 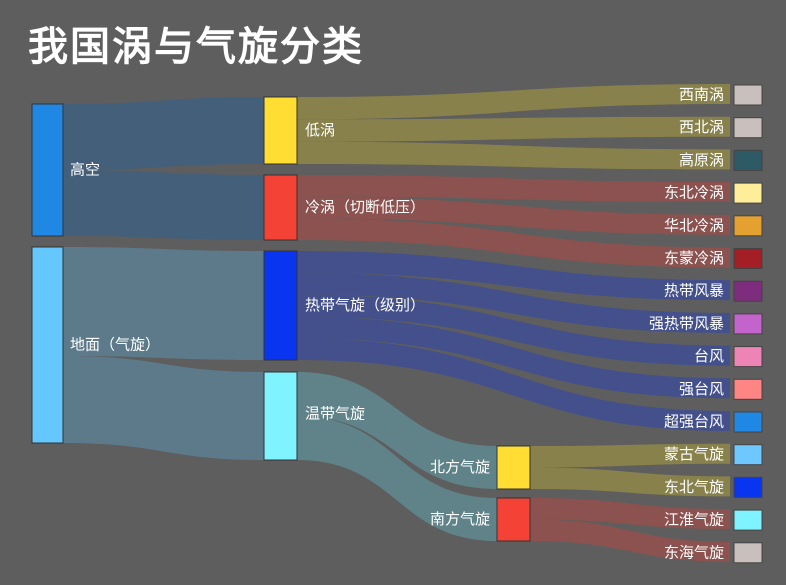 What do you see at coordinates (397, 430) in the screenshot?
I see `flow-wendai-beifang` at bounding box center [397, 430].